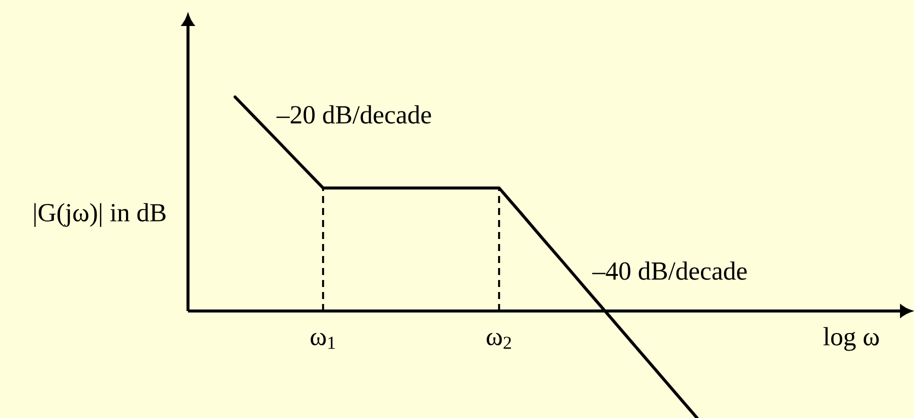  Describe the element at coordinates (322, 340) in the screenshot. I see `x-tick-label: ω$_{1}$` at that location.